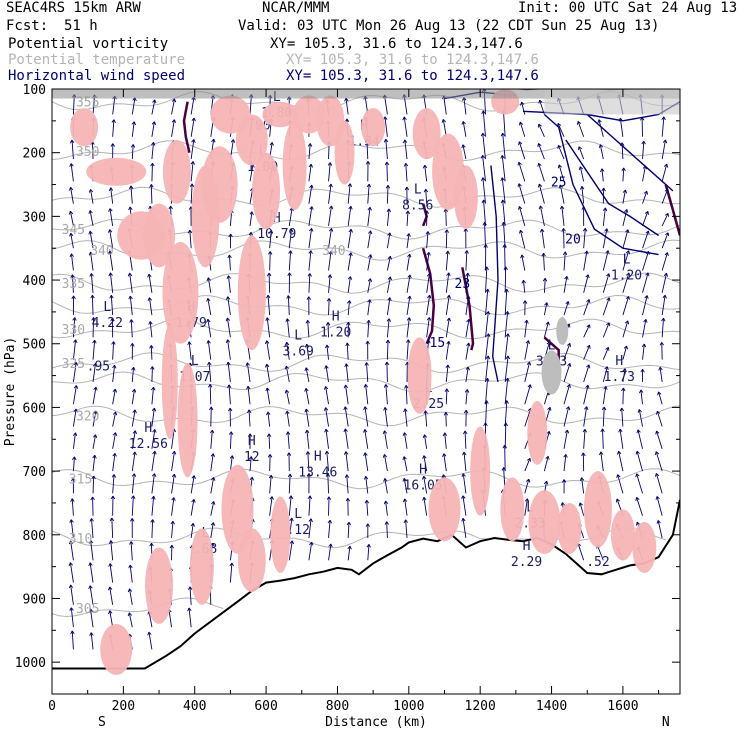  What do you see at coordinates (88, 44) in the screenshot?
I see `legend-pv-label: Potential vorticity` at bounding box center [88, 44].